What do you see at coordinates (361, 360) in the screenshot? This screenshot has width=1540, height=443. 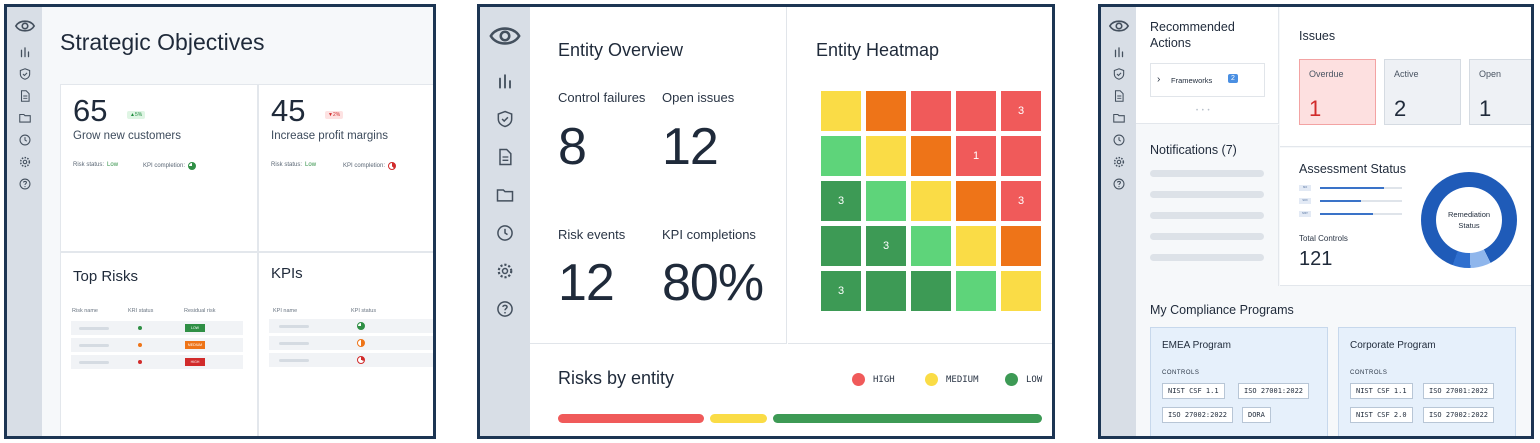 I see `kpi-status-pie-icon` at bounding box center [361, 360].